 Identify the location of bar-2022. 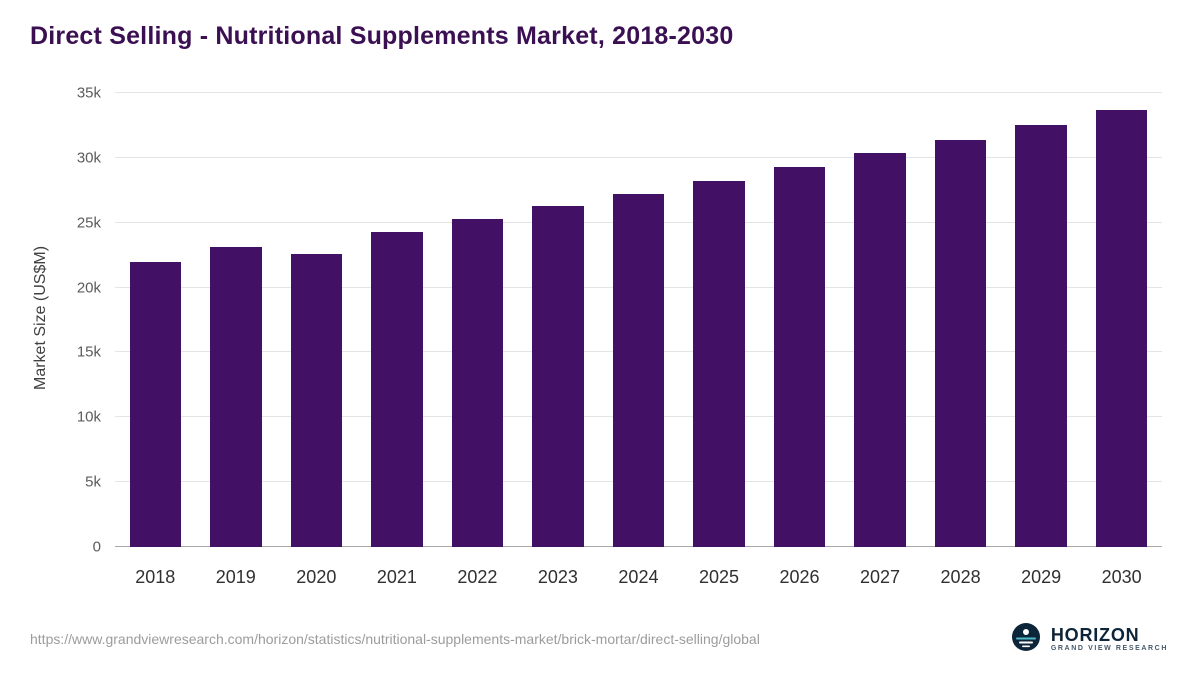
(477, 382).